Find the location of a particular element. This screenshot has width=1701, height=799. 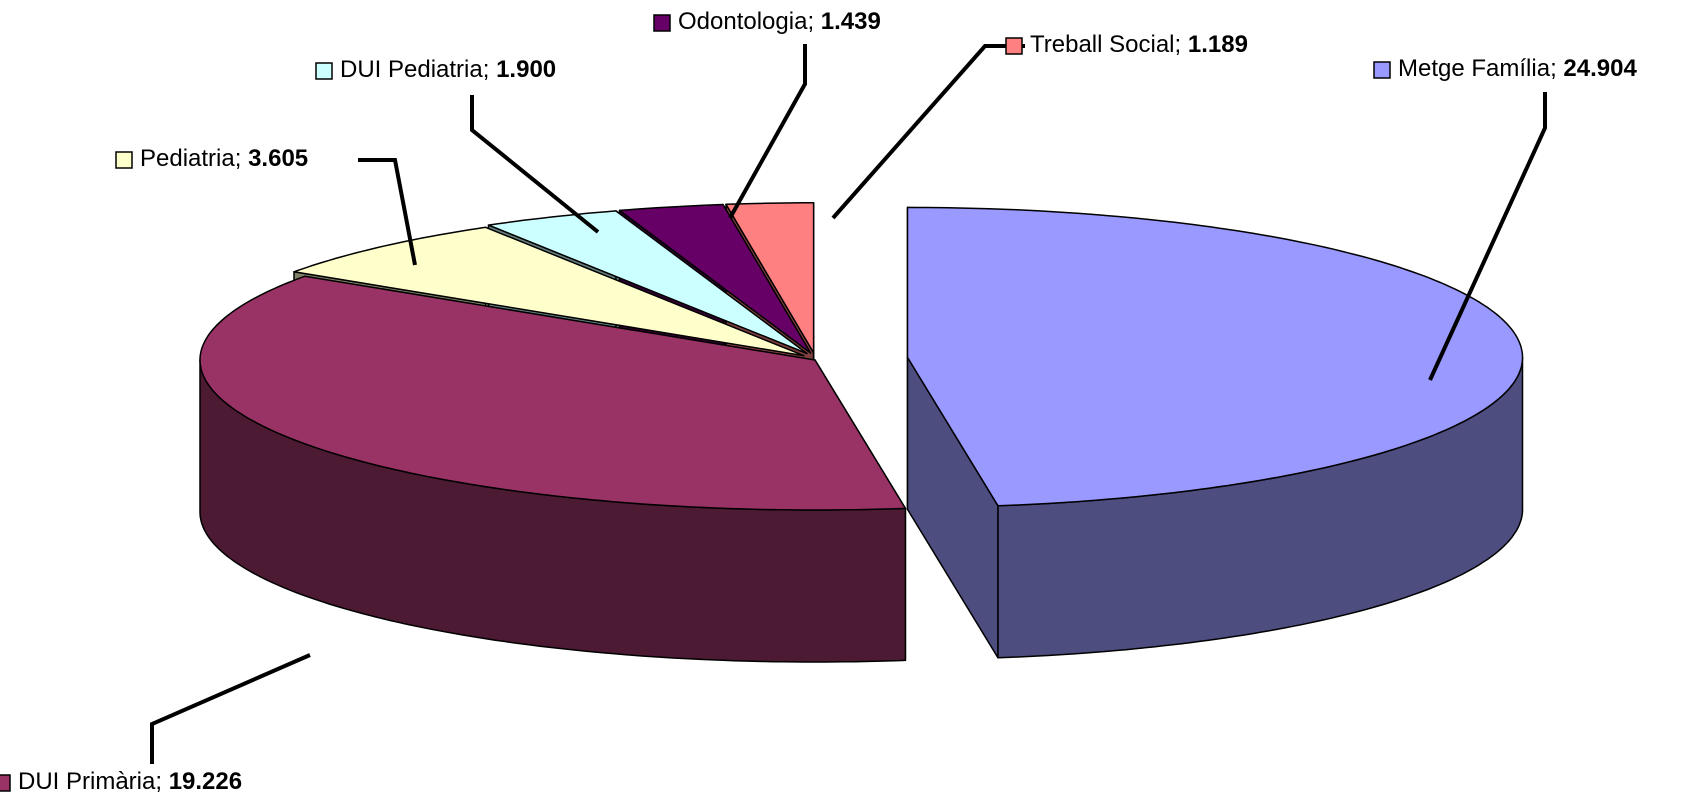

data-label: Metge Família; 24.904 is located at coordinates (1517, 68).